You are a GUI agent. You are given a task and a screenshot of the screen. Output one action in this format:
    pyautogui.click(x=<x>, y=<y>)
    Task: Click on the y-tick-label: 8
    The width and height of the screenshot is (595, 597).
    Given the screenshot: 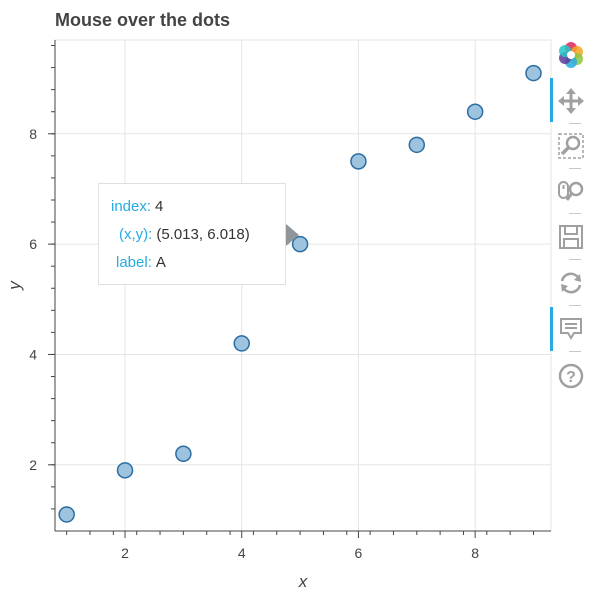 What is the action you would take?
    pyautogui.click(x=33, y=134)
    